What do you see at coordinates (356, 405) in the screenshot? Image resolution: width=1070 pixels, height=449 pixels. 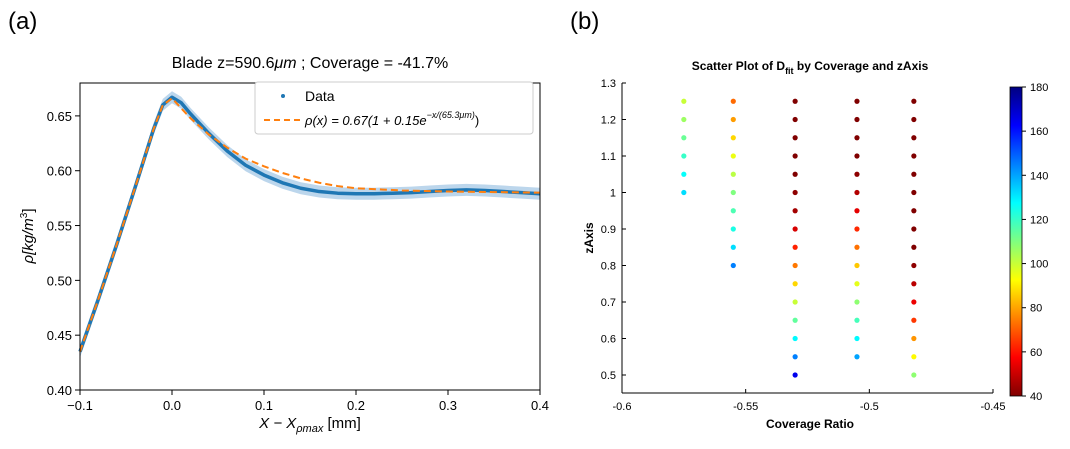 I see `chart-a-xtick-label: 0.2` at bounding box center [356, 405].